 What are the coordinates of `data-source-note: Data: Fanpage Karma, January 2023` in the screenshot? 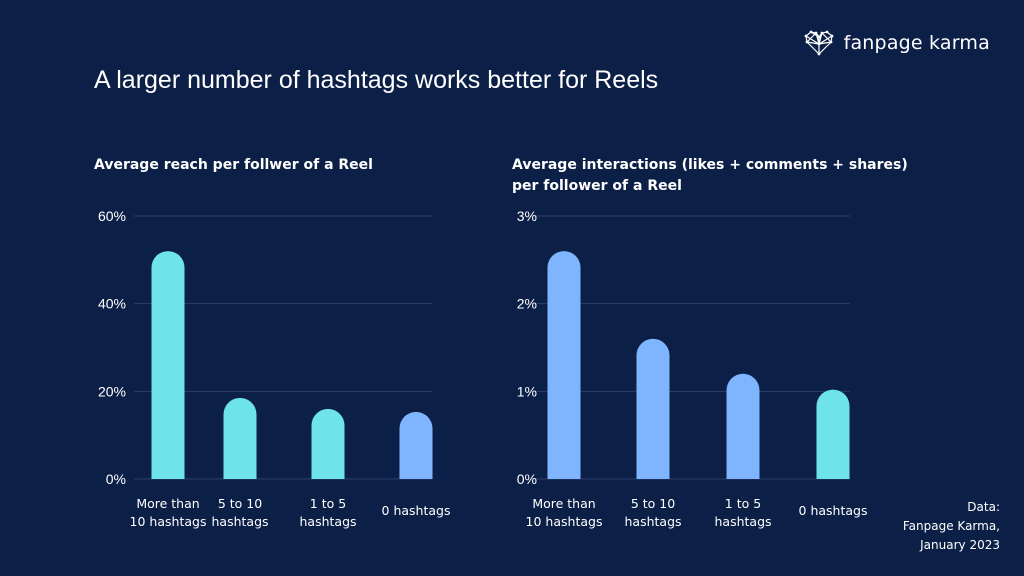 It's located at (951, 526).